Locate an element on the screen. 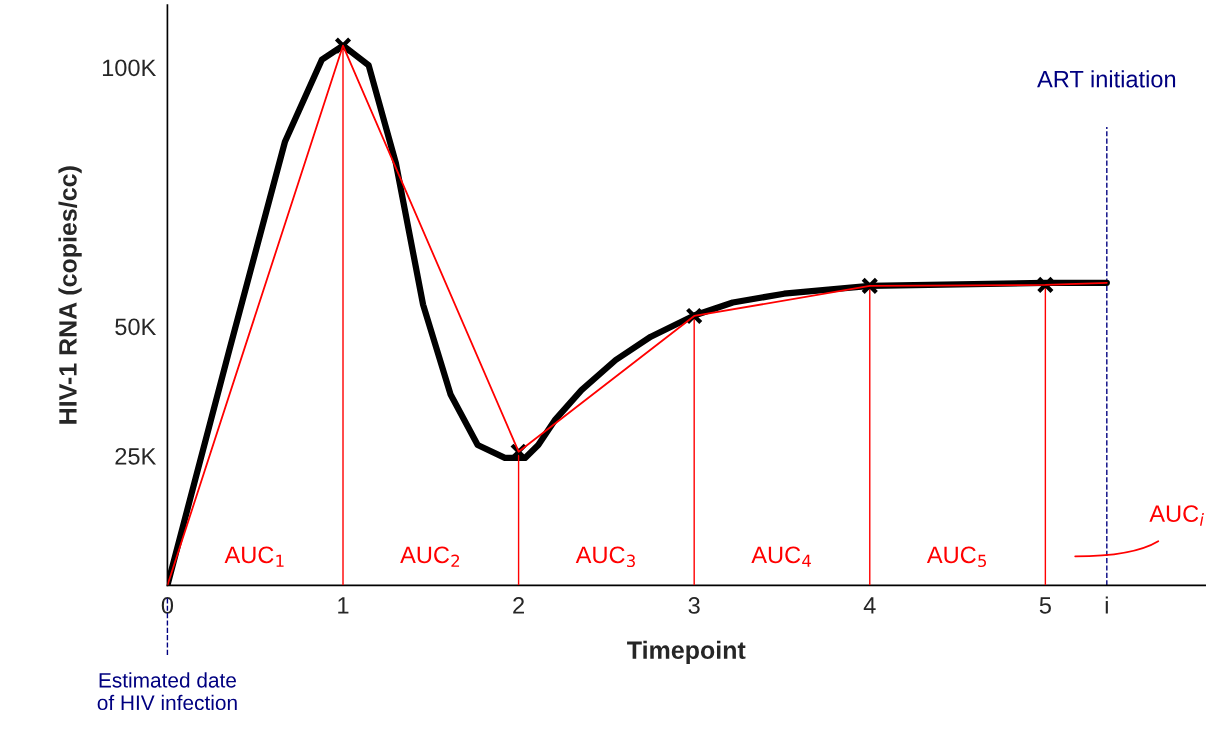 The height and width of the screenshot is (740, 1231). annotation: AUC$_{5}$ is located at coordinates (956, 557).